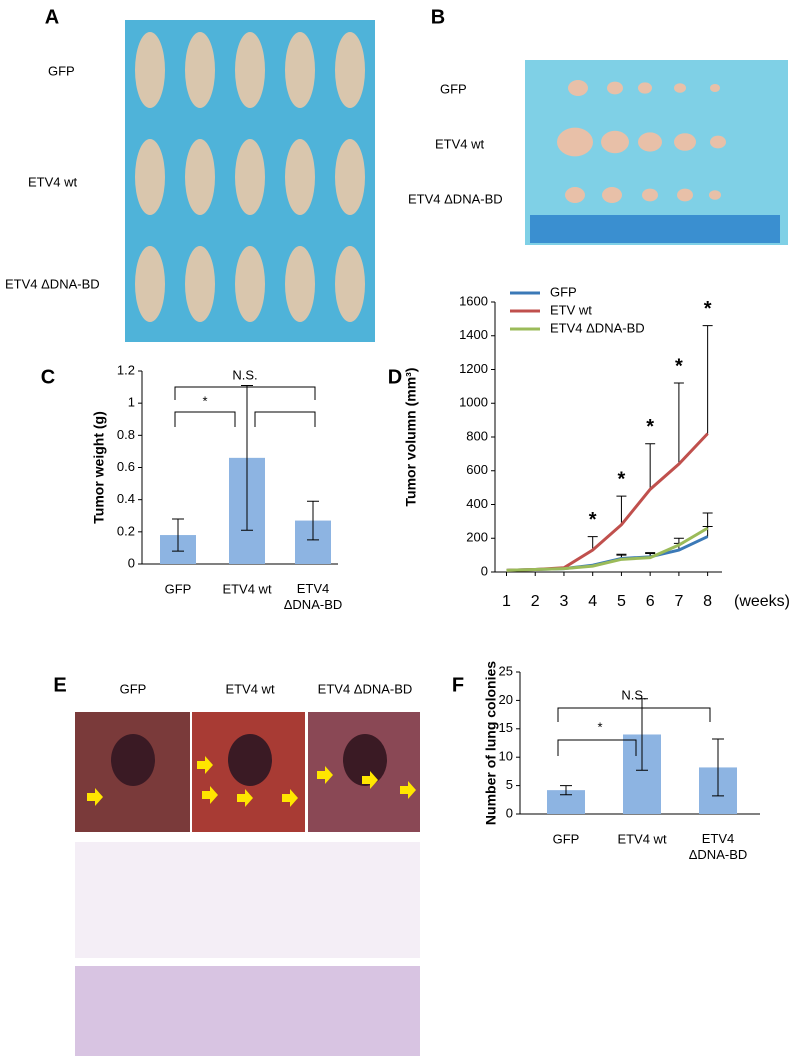 This screenshot has height=1061, width=794. I want to click on y-tick-label: 0.4, so click(126, 498).